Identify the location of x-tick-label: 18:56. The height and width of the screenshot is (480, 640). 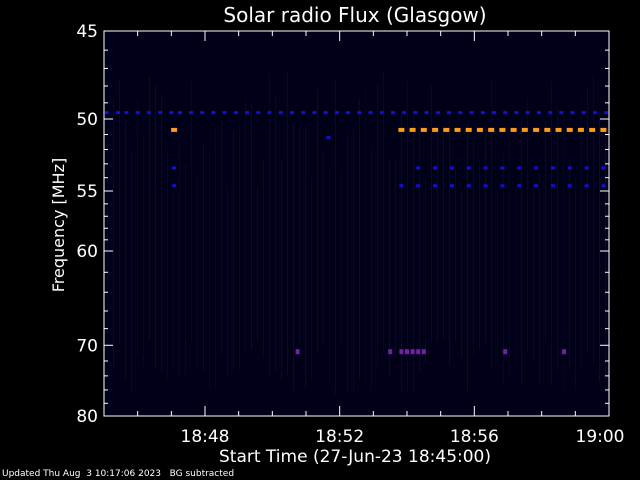
(474, 437).